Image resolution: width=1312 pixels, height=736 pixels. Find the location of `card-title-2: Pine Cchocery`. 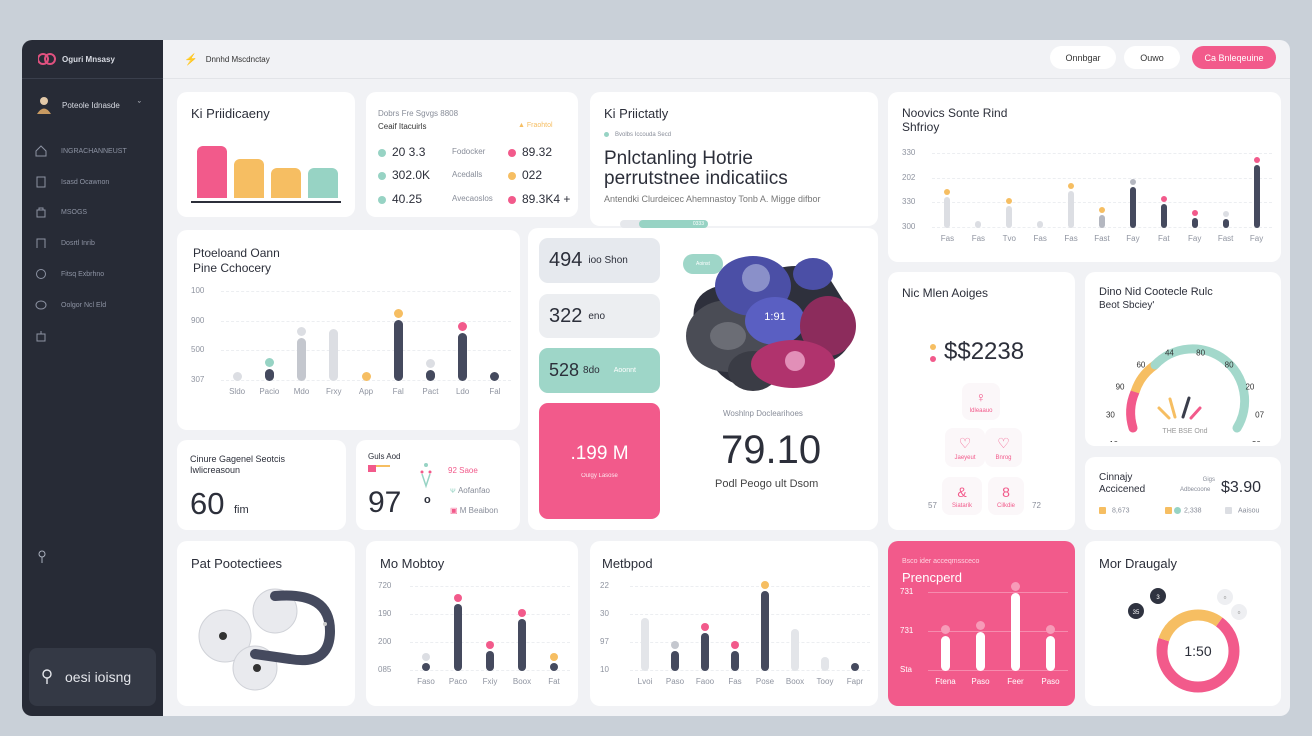

card-title-2: Pine Cchocery is located at coordinates (232, 268).